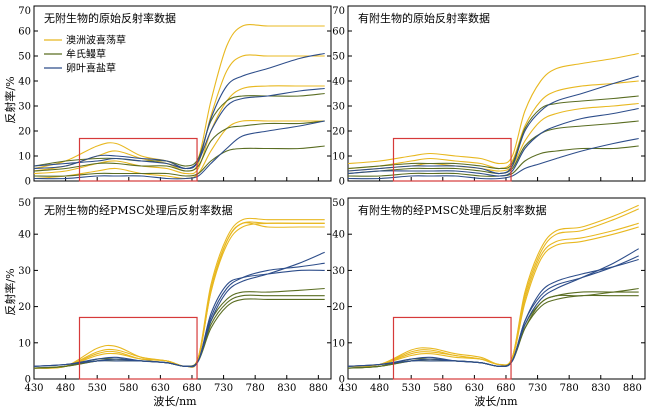  What do you see at coordinates (452, 210) in the screenshot?
I see `panel-title: 有附生物的经PMSC处理后反射率数据` at bounding box center [452, 210].